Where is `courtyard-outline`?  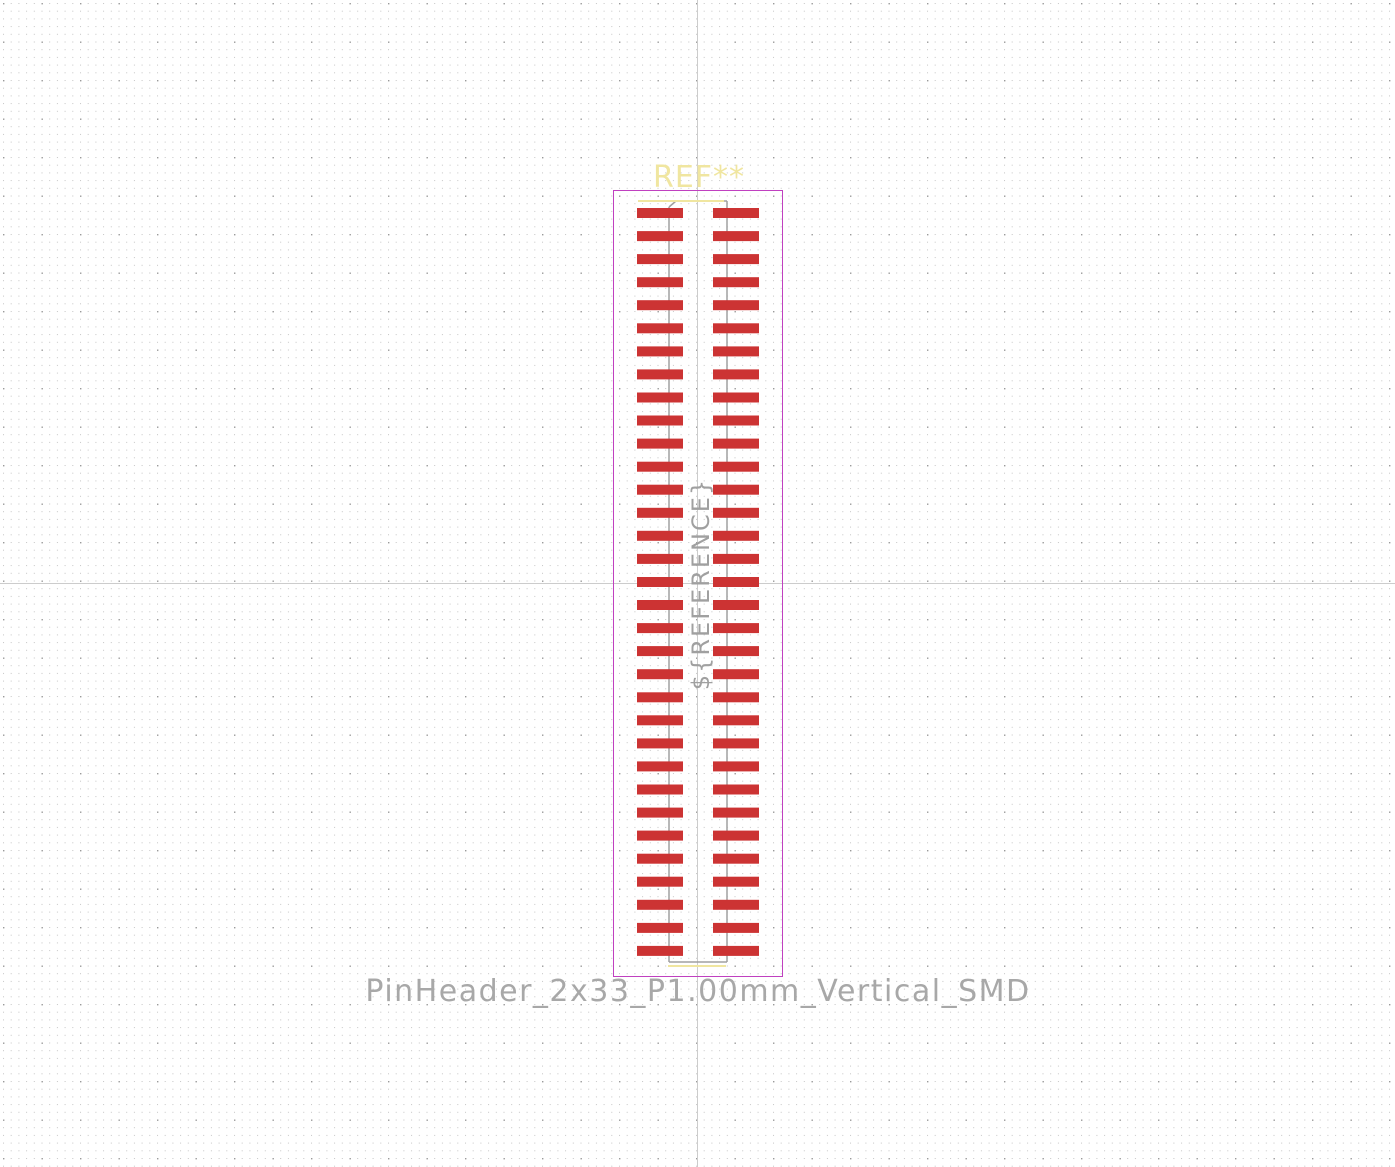 courtyard-outline is located at coordinates (698, 583).